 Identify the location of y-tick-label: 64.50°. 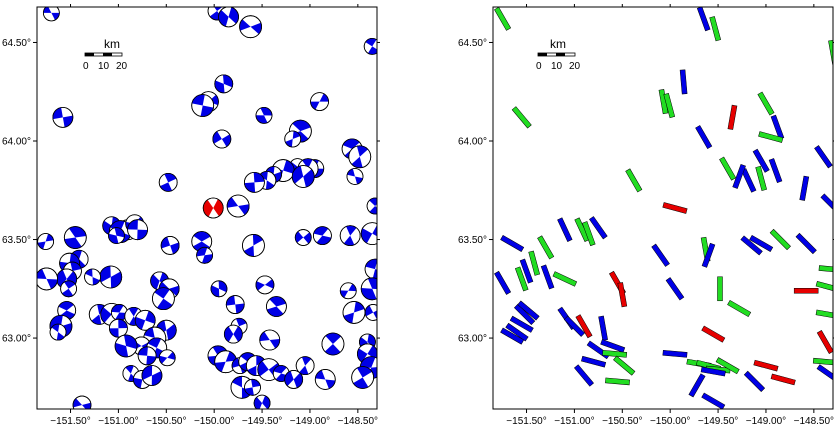
(472, 43).